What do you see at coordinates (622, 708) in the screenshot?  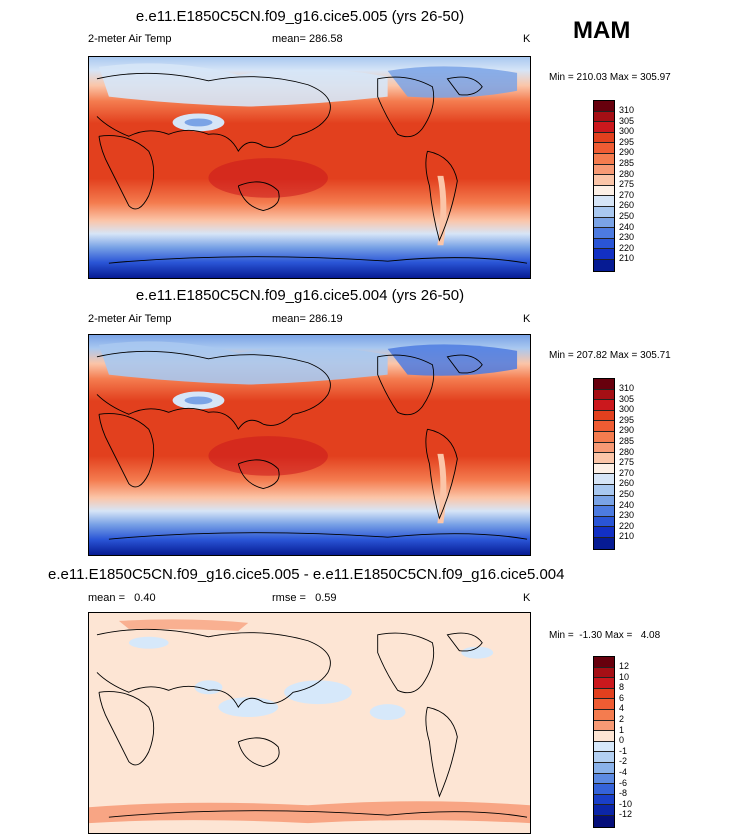 I see `colorbar-tick: 4` at bounding box center [622, 708].